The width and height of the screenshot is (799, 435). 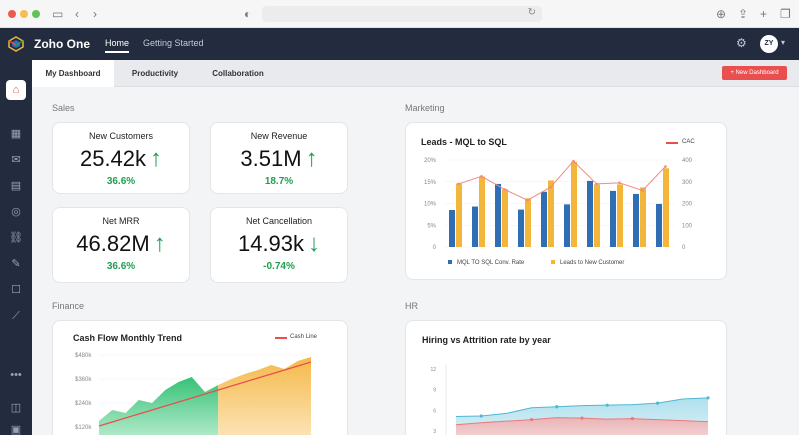 I want to click on chart-icon: ⟋, so click(x=16, y=316).